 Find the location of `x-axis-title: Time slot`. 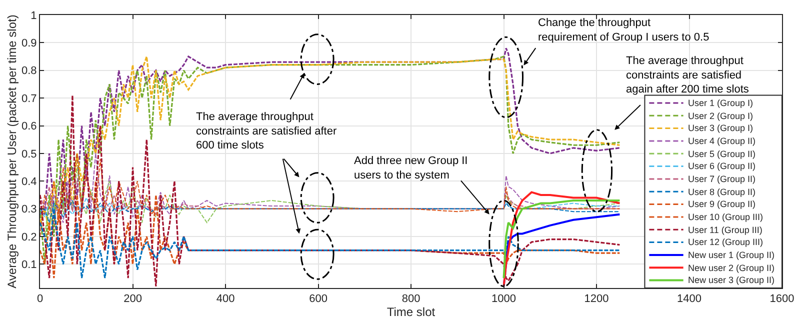

x-axis-title: Time slot is located at coordinates (411, 312).